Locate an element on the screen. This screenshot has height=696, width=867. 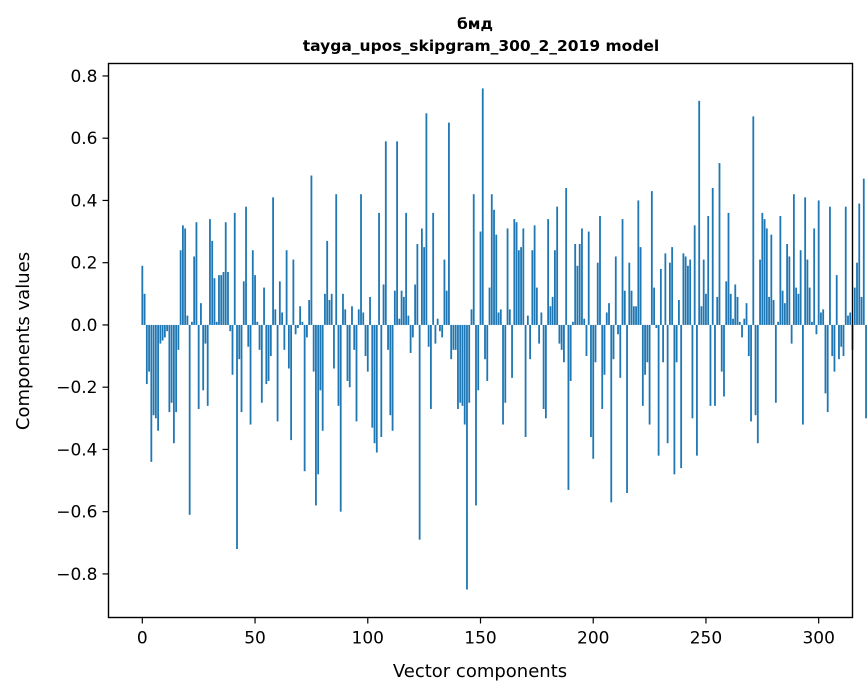
x-tick-label: 200 is located at coordinates (593, 639).